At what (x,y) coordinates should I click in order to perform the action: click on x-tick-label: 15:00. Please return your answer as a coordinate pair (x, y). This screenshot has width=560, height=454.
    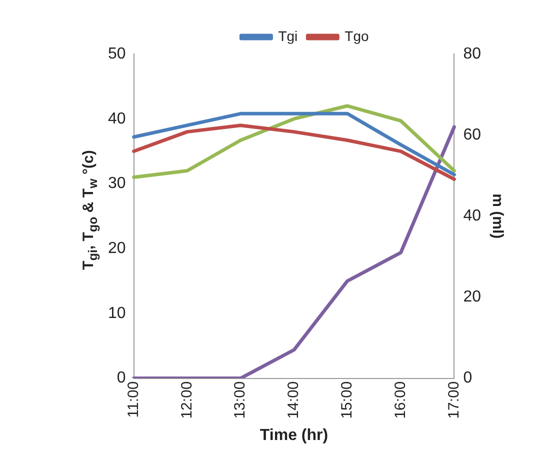
    Looking at the image, I should click on (347, 400).